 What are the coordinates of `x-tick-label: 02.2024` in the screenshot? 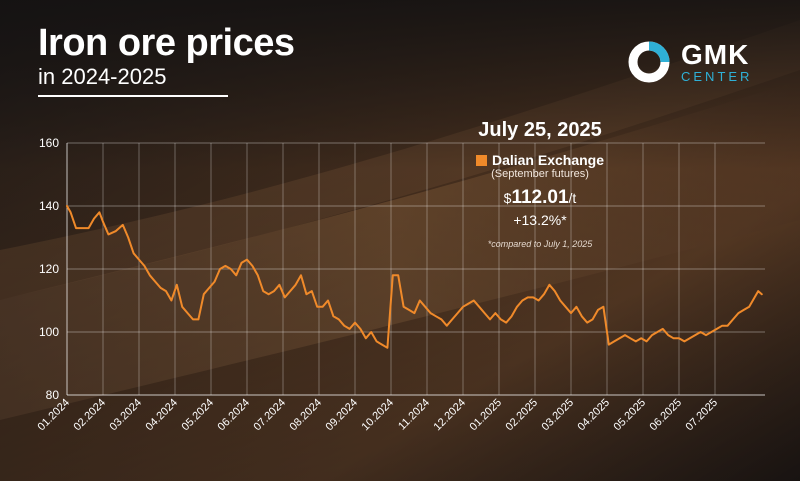 It's located at (90, 415).